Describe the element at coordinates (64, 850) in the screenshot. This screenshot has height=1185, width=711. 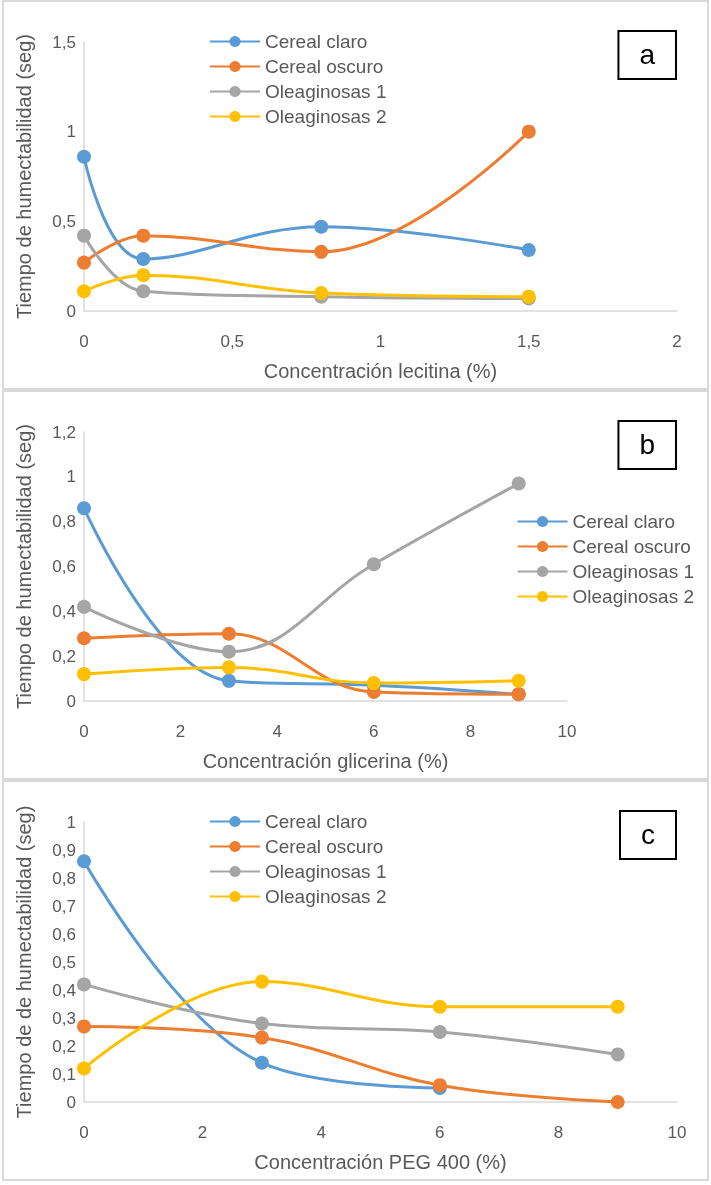
I see `y-tick-label: 0,9` at that location.